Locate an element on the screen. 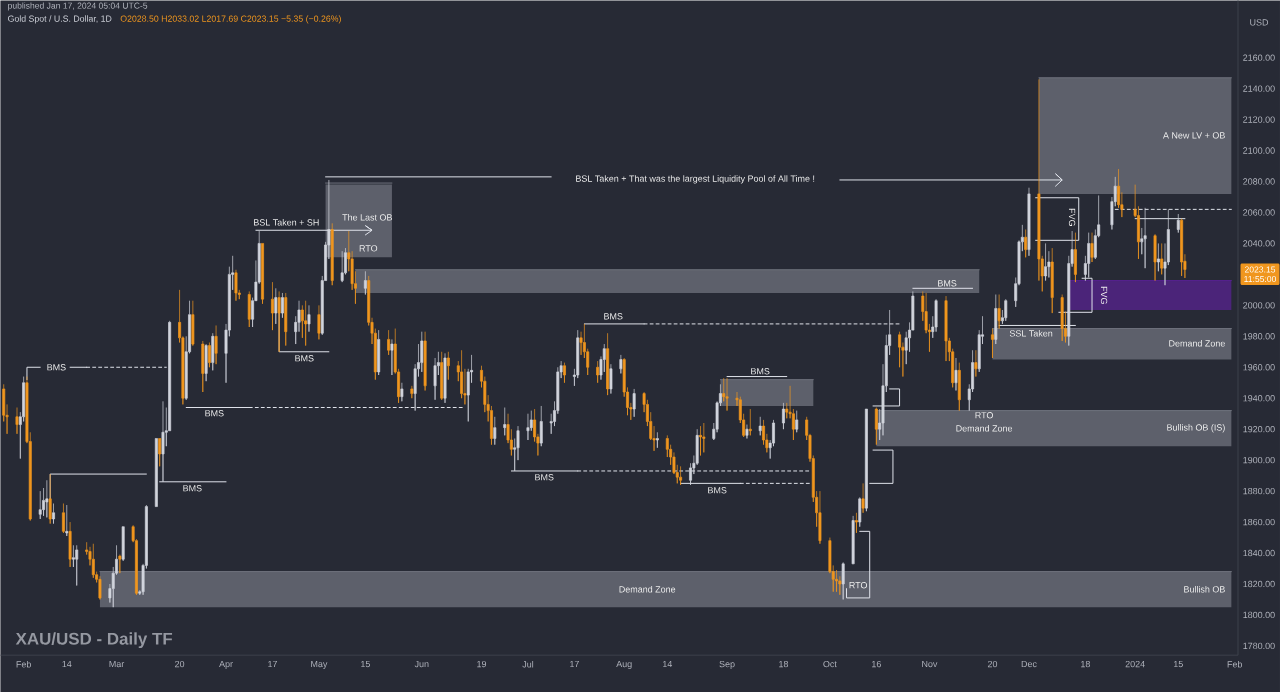  annotation: BSL Taken + That was the largest Liquidity Pool of All Time ! is located at coordinates (695, 179).